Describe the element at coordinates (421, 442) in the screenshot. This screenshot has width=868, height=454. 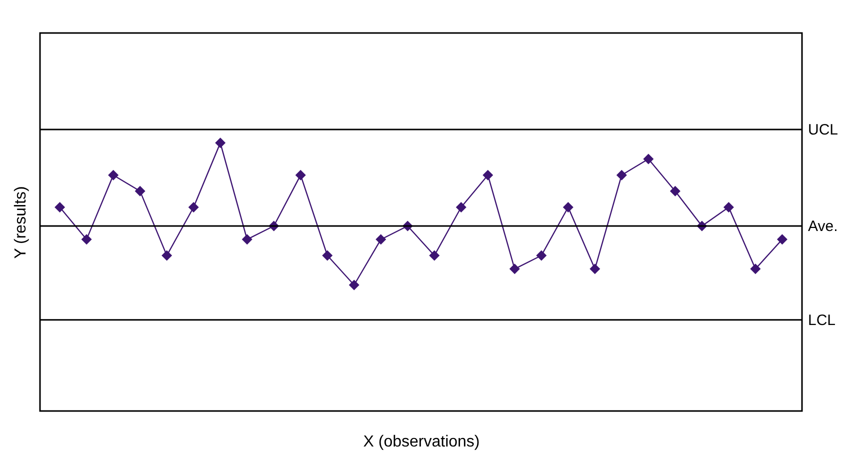
I see `x-axis-title: X (observations)` at that location.